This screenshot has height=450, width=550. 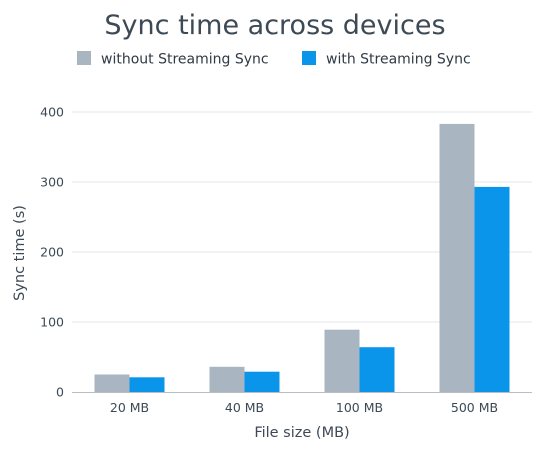 I want to click on x-tick-label: 100 MB, so click(x=359, y=407).